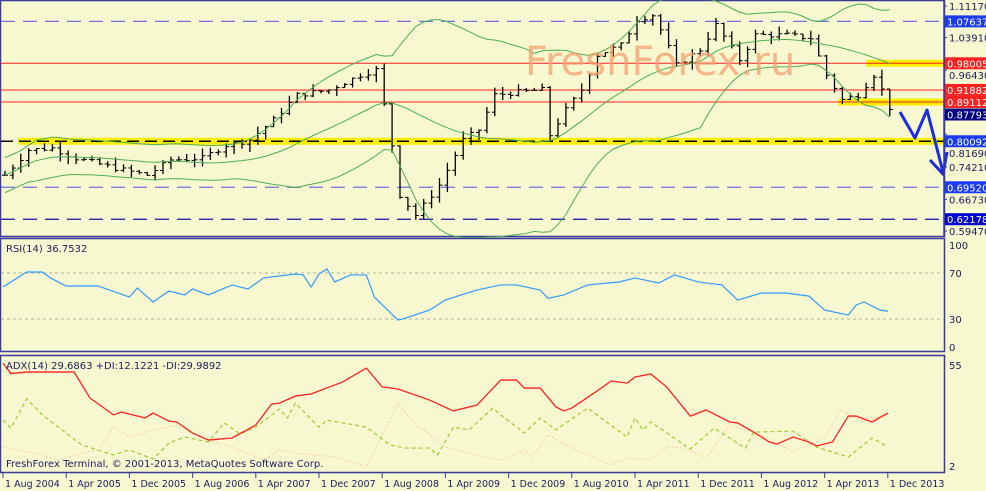 Image resolution: width=986 pixels, height=491 pixels. I want to click on price-label: 0.69520, so click(966, 188).